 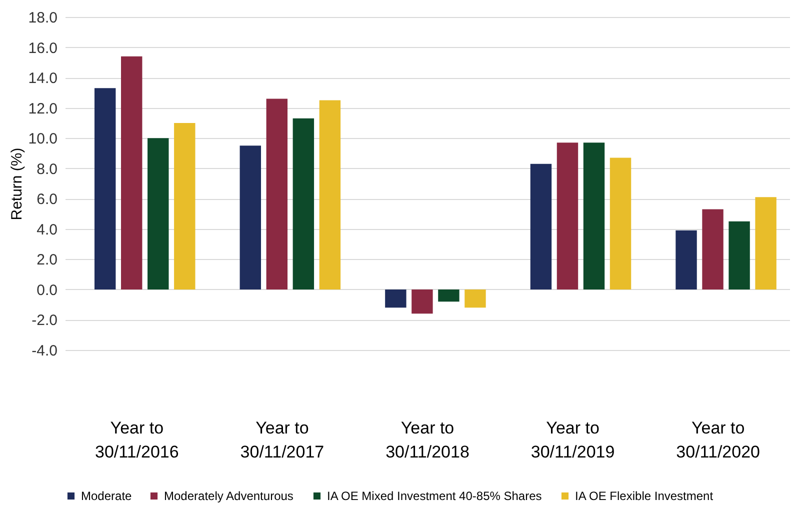 I want to click on x-tick-label: Year to 30/11/2019, so click(x=572, y=440).